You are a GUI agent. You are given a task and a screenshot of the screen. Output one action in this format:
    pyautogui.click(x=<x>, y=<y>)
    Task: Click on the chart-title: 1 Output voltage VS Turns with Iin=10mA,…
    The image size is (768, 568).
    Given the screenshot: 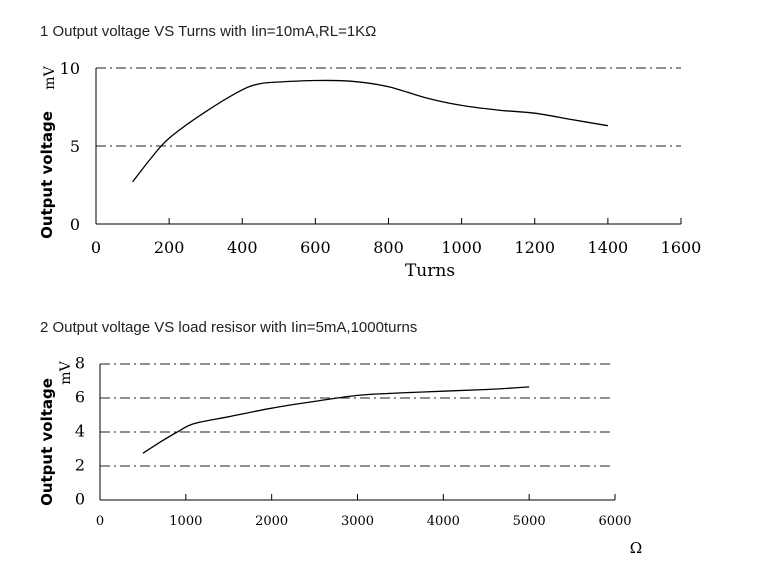 What is the action you would take?
    pyautogui.click(x=208, y=31)
    